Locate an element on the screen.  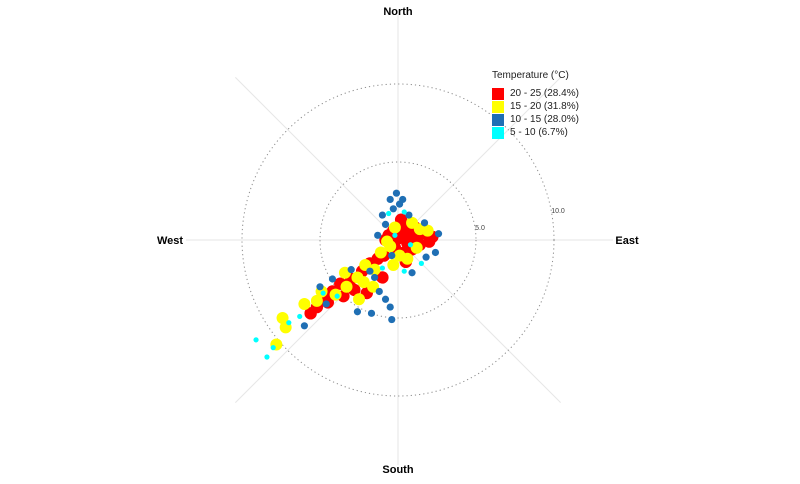
west-label: West is located at coordinates (170, 241).